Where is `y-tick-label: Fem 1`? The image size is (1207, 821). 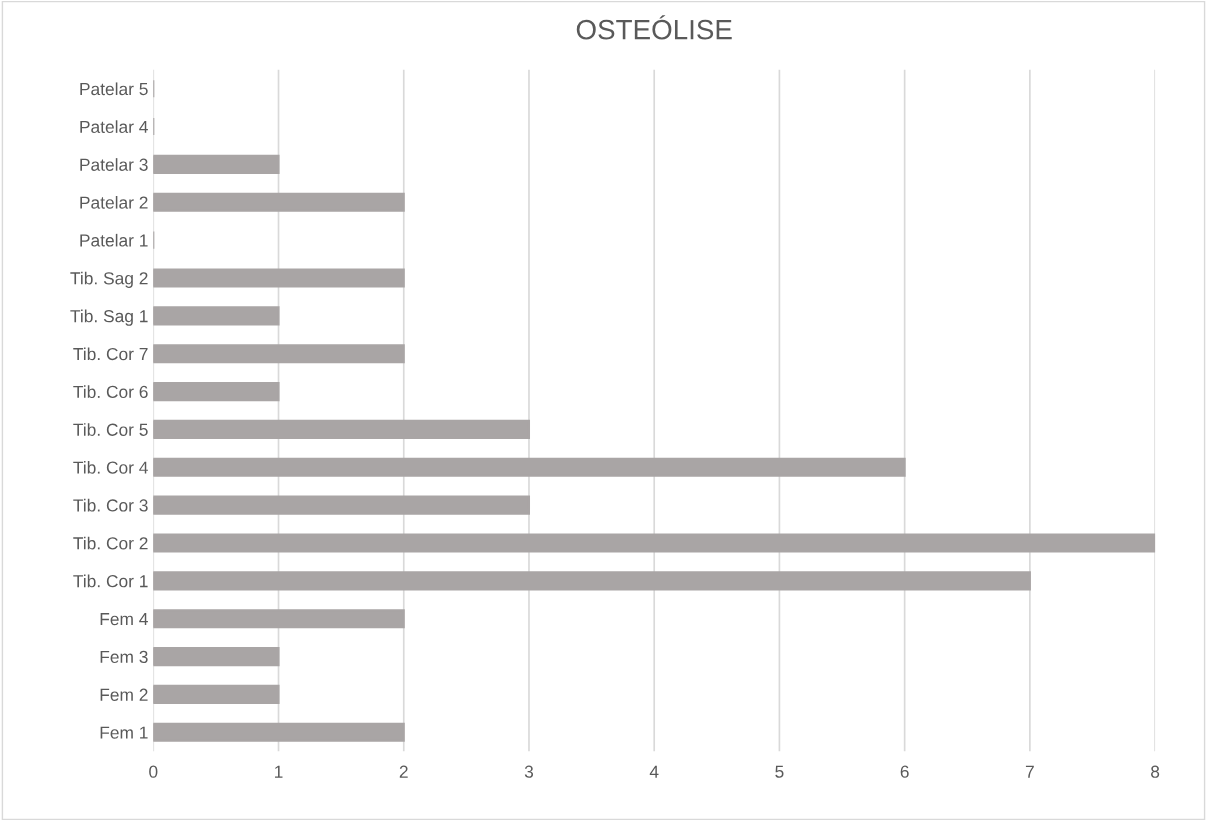 y-tick-label: Fem 1 is located at coordinates (124, 732).